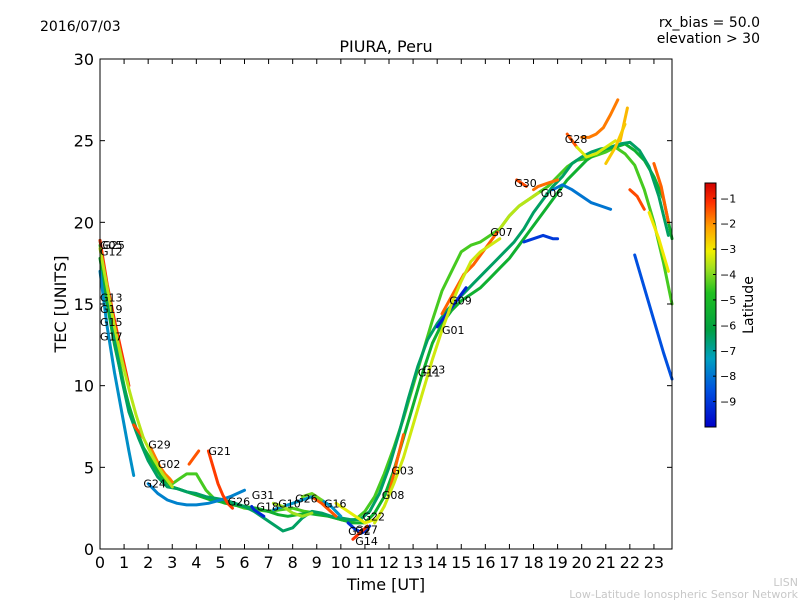  I want to click on x-tick-label: 21, so click(606, 562).